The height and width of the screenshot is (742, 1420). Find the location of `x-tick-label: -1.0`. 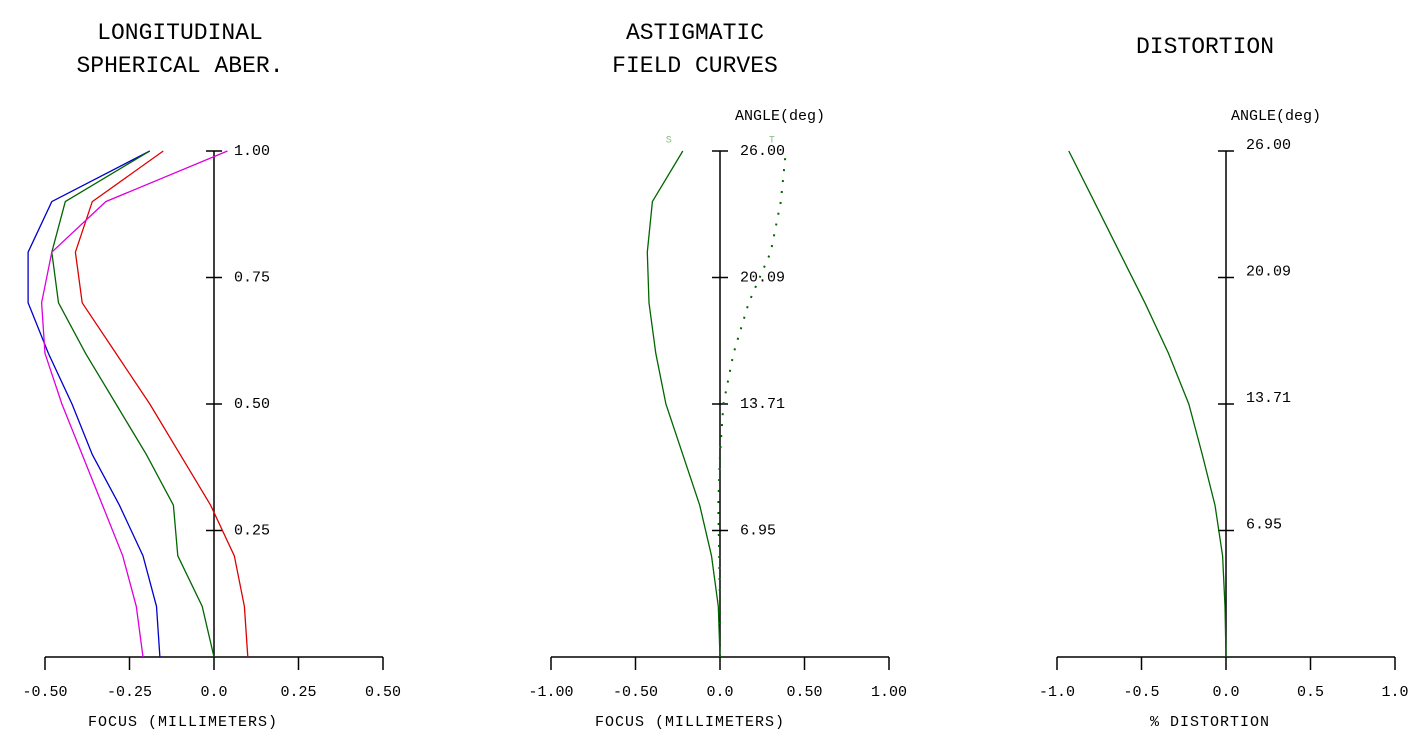

x-tick-label: -1.0 is located at coordinates (1057, 692).